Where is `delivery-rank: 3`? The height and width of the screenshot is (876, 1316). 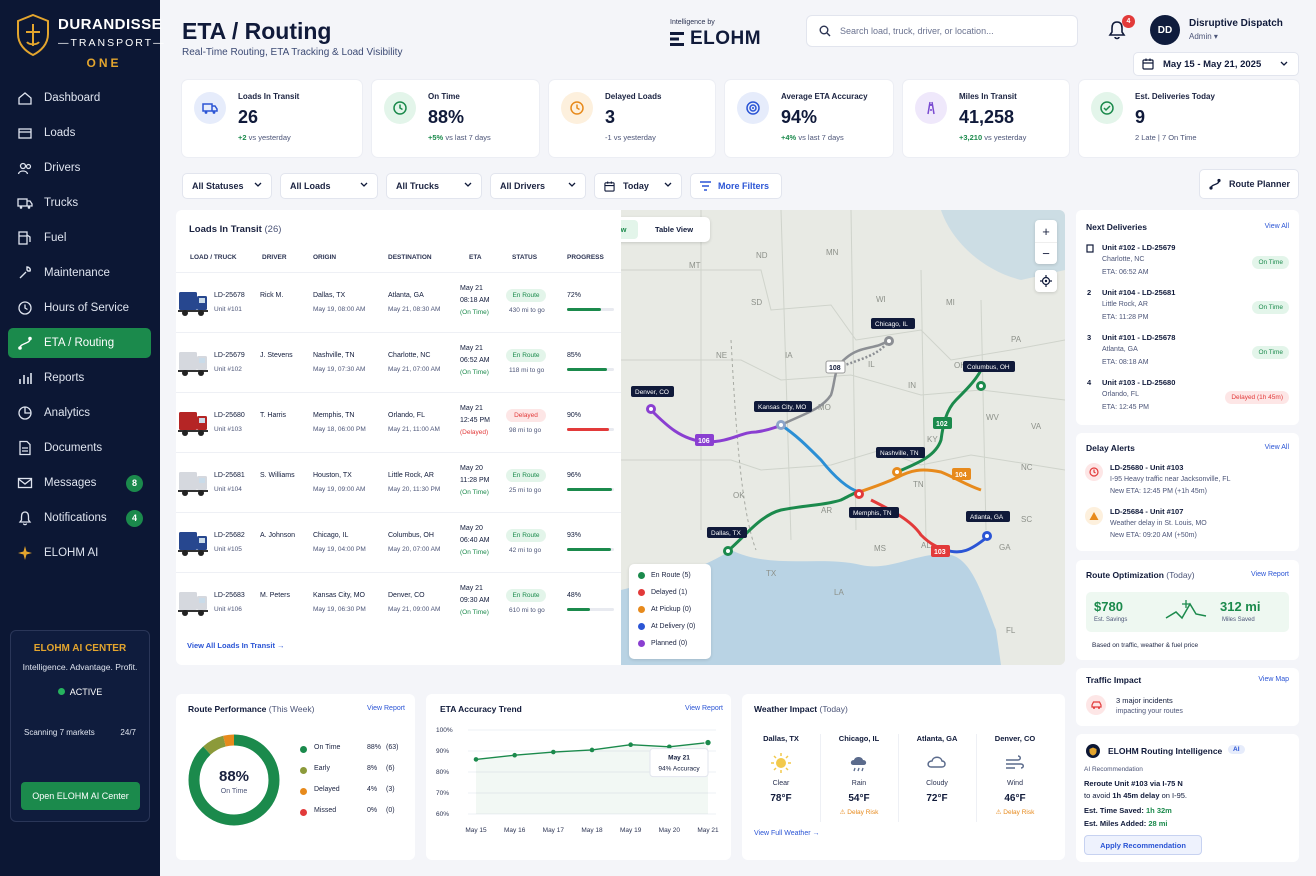
delivery-rank: 3 is located at coordinates (1089, 337).